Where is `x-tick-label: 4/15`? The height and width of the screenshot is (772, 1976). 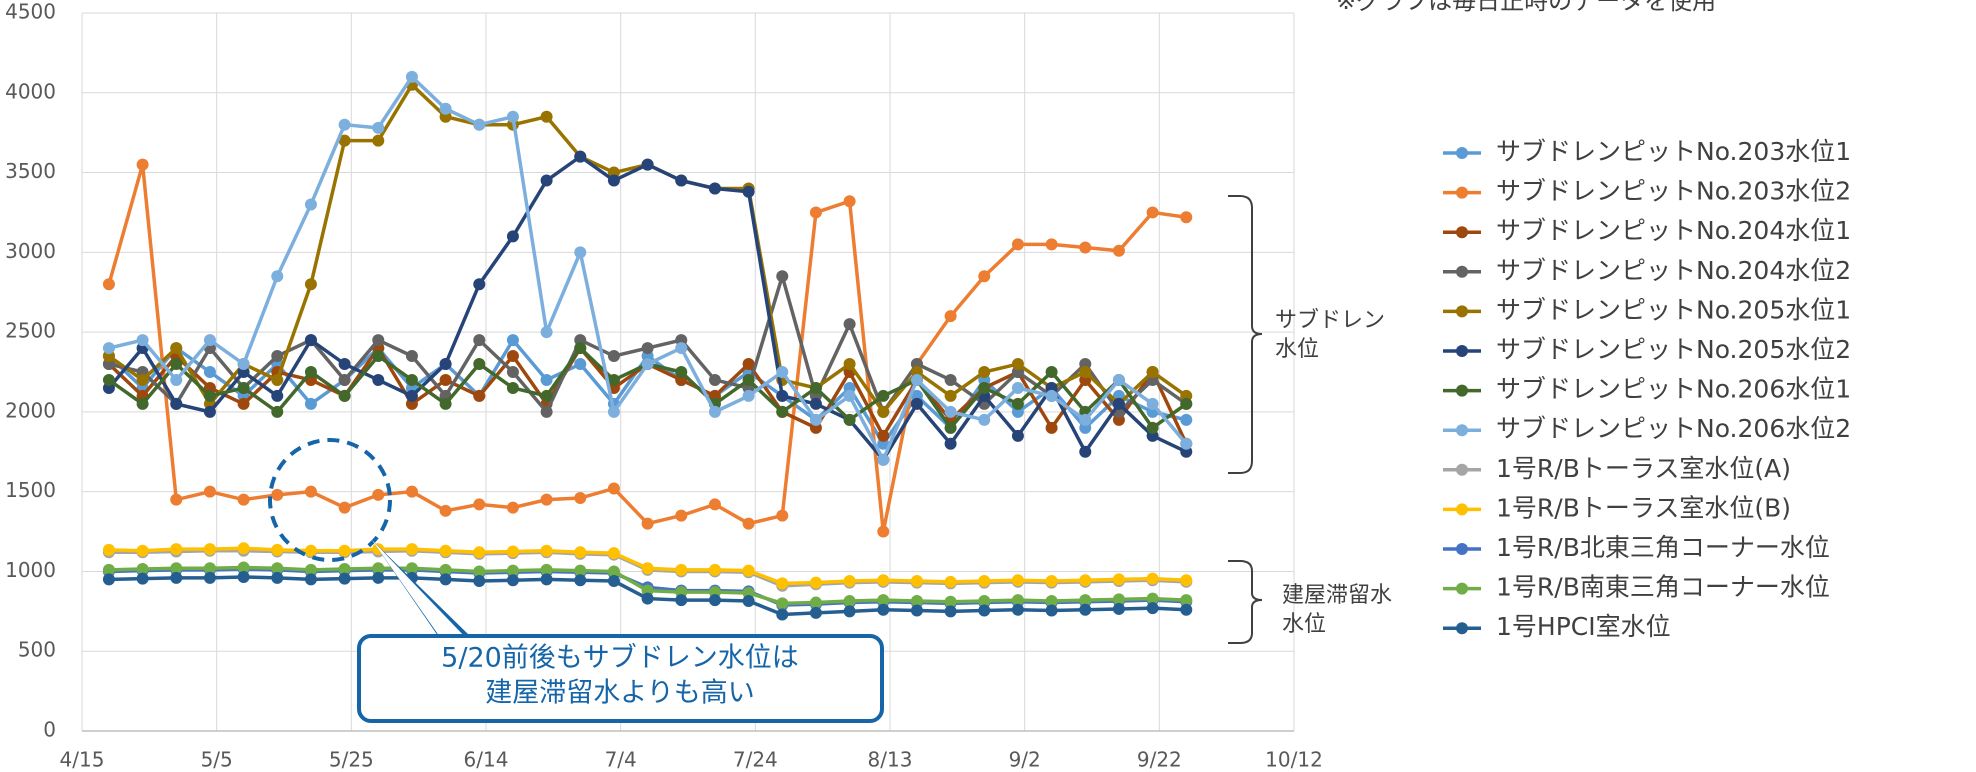 x-tick-label: 4/15 is located at coordinates (82, 760).